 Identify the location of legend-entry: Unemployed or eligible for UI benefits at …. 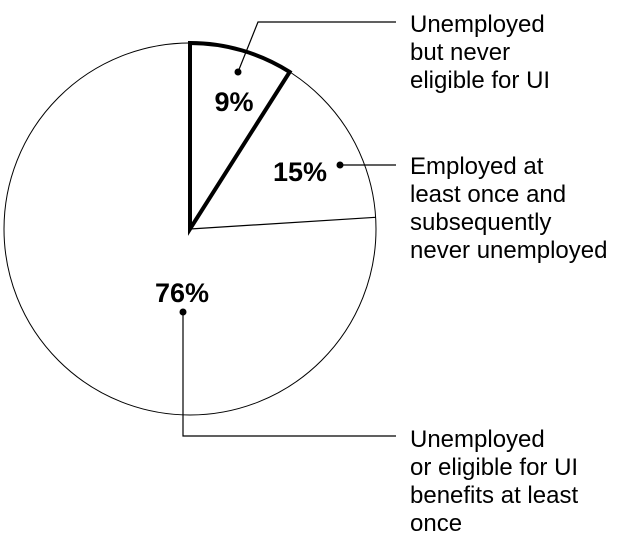
(494, 481).